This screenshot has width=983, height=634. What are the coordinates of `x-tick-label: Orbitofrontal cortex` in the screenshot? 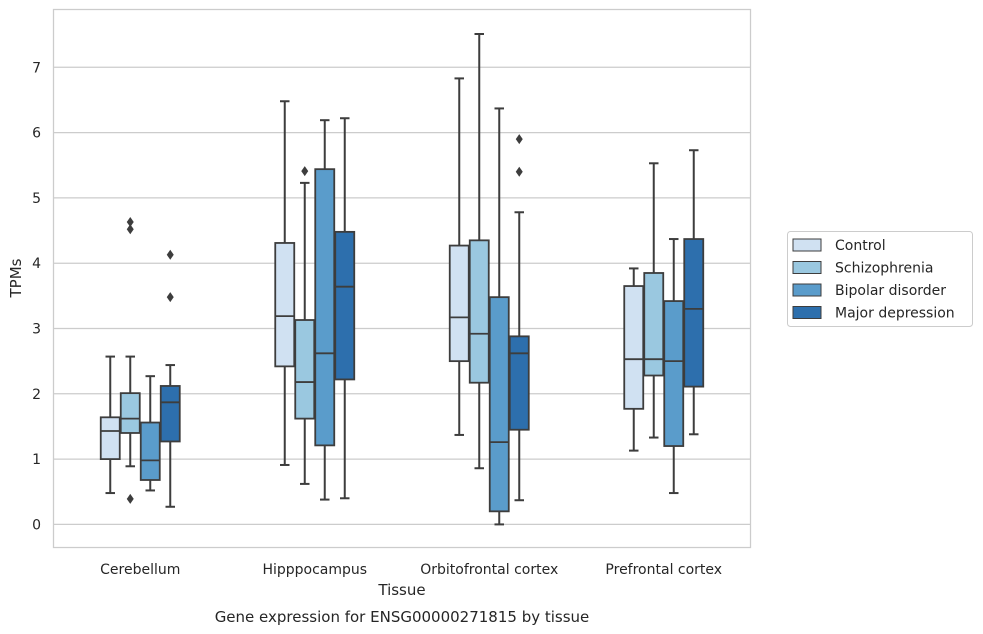 It's located at (489, 570).